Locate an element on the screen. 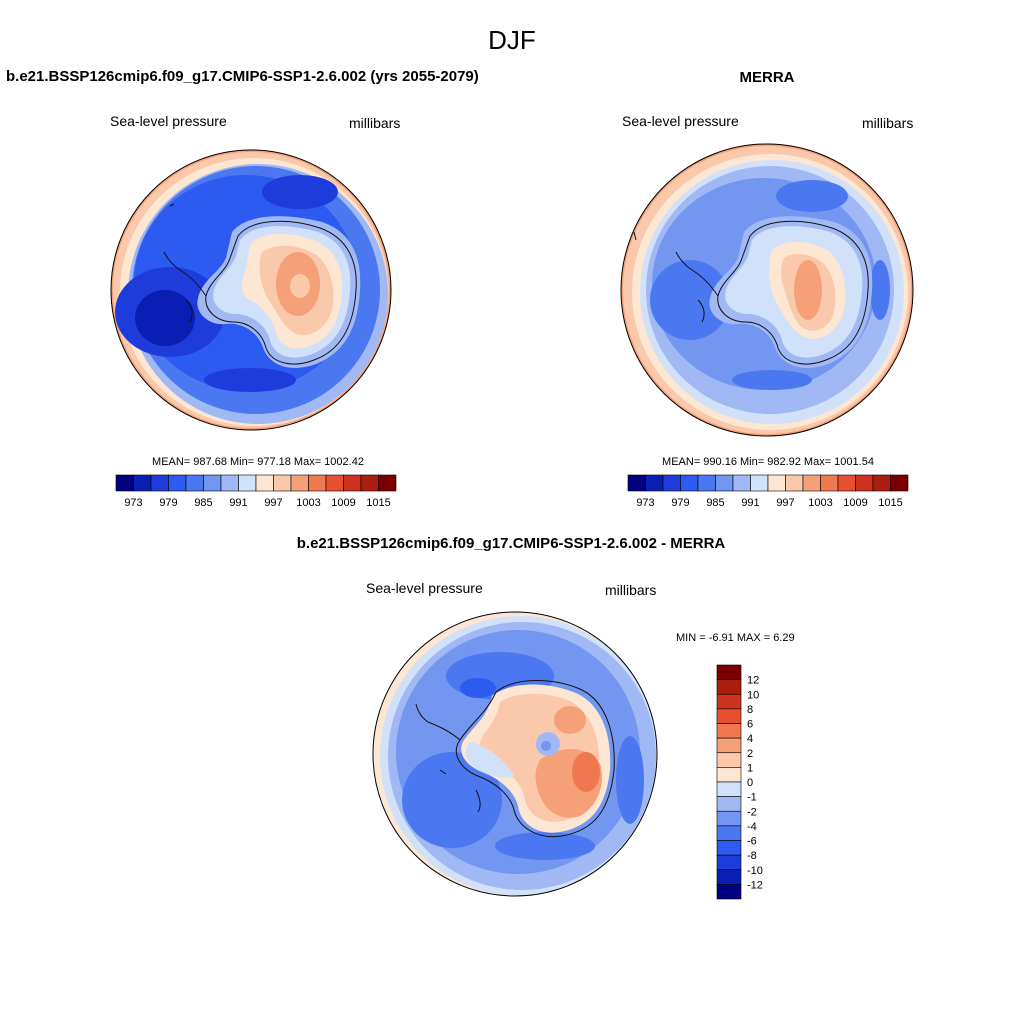  obs-polar-map is located at coordinates (767, 290).